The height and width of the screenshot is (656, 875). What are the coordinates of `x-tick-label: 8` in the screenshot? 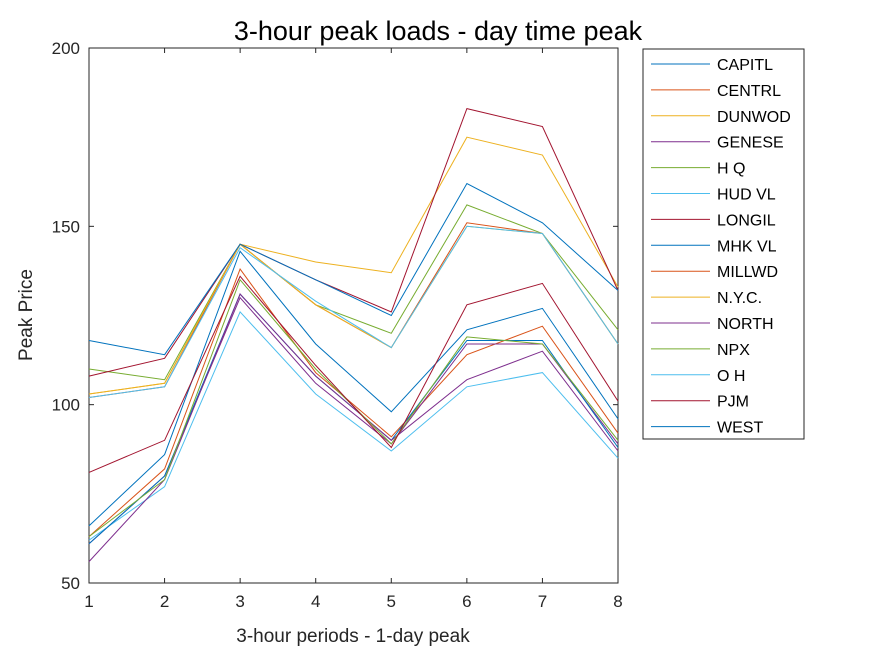 It's located at (617, 601).